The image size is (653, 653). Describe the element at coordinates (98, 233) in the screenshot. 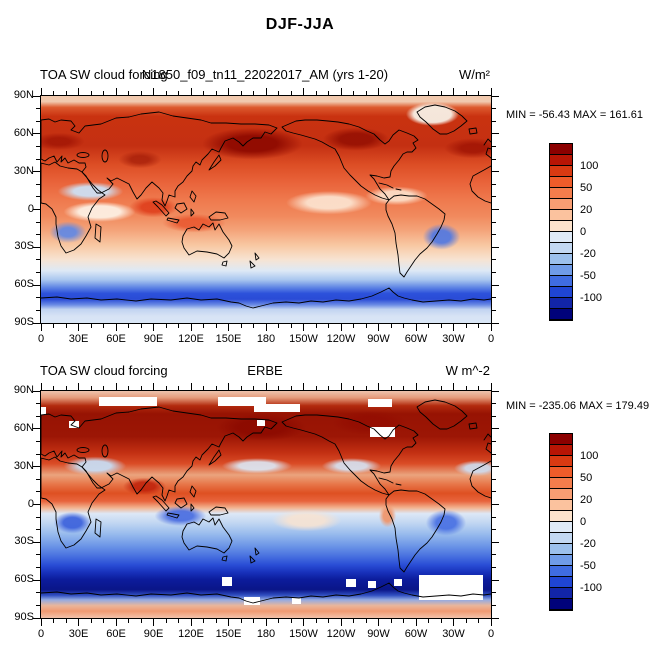

I see `coastline-madagascar` at that location.